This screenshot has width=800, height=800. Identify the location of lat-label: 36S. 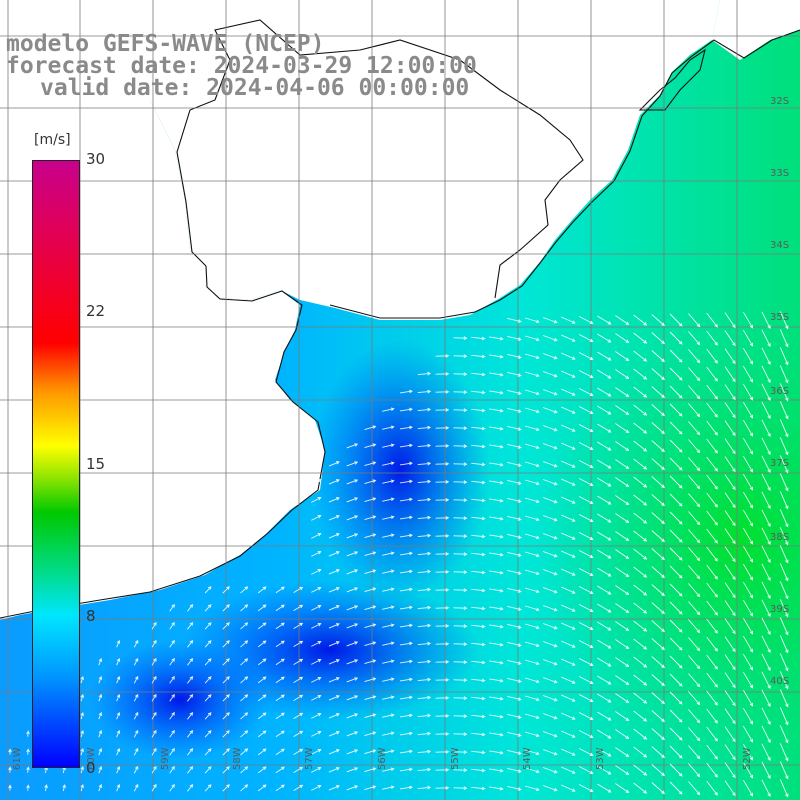
(779, 391).